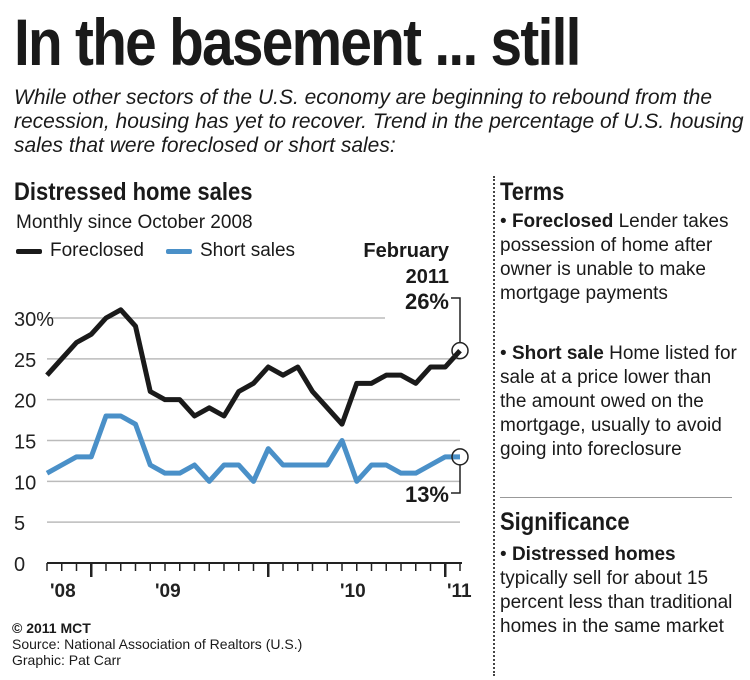 This screenshot has height=680, width=750. Describe the element at coordinates (25, 483) in the screenshot. I see `y-tick-label: 10` at that location.